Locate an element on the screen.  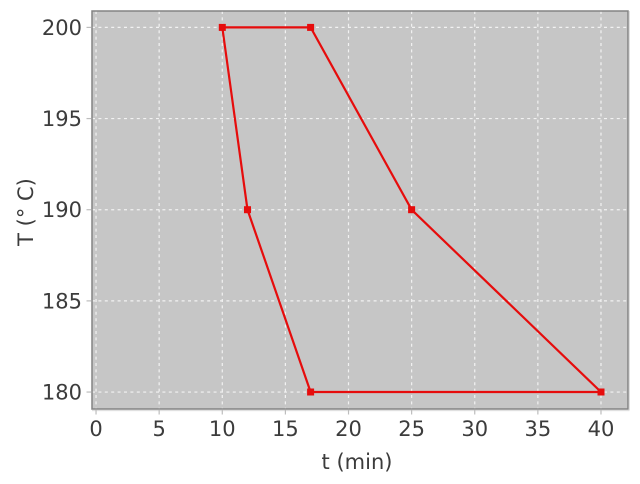
y-tick-label: 195 is located at coordinates (62, 119).